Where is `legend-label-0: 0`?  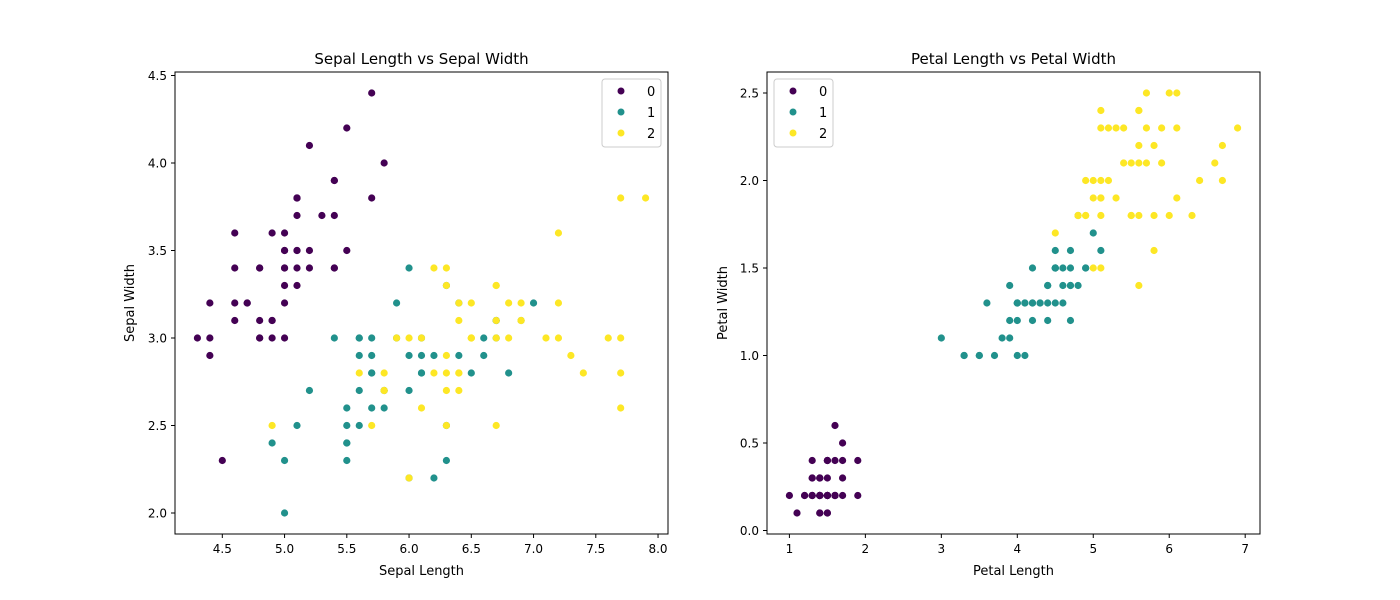 legend-label-0: 0 is located at coordinates (823, 92).